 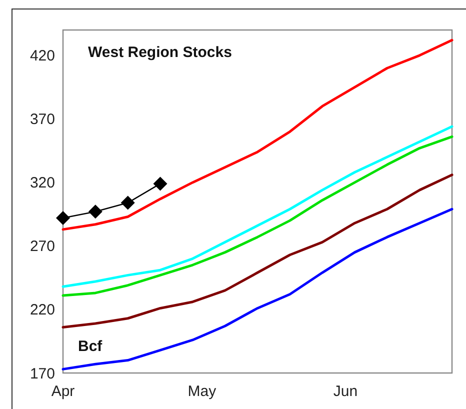 I want to click on text: West Region Stocks, so click(x=160, y=52).